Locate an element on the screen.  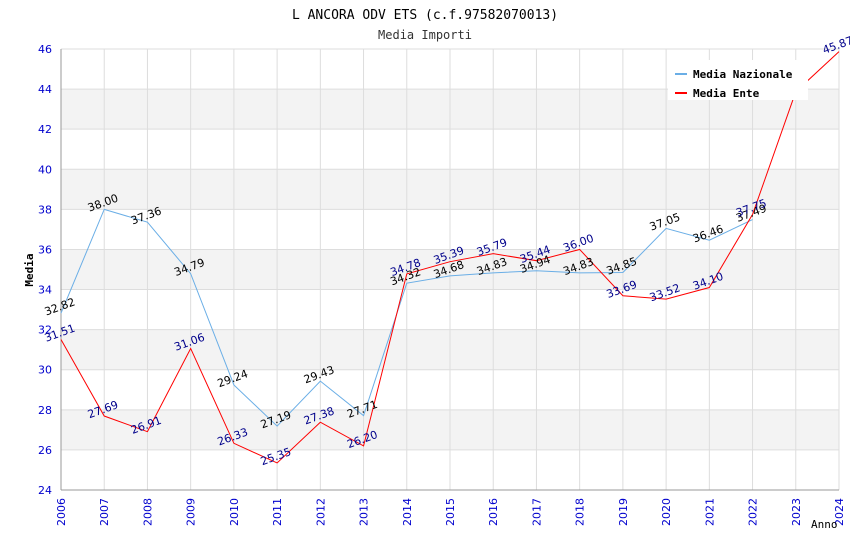
x-tick-label: 2012 is located at coordinates (320, 512).